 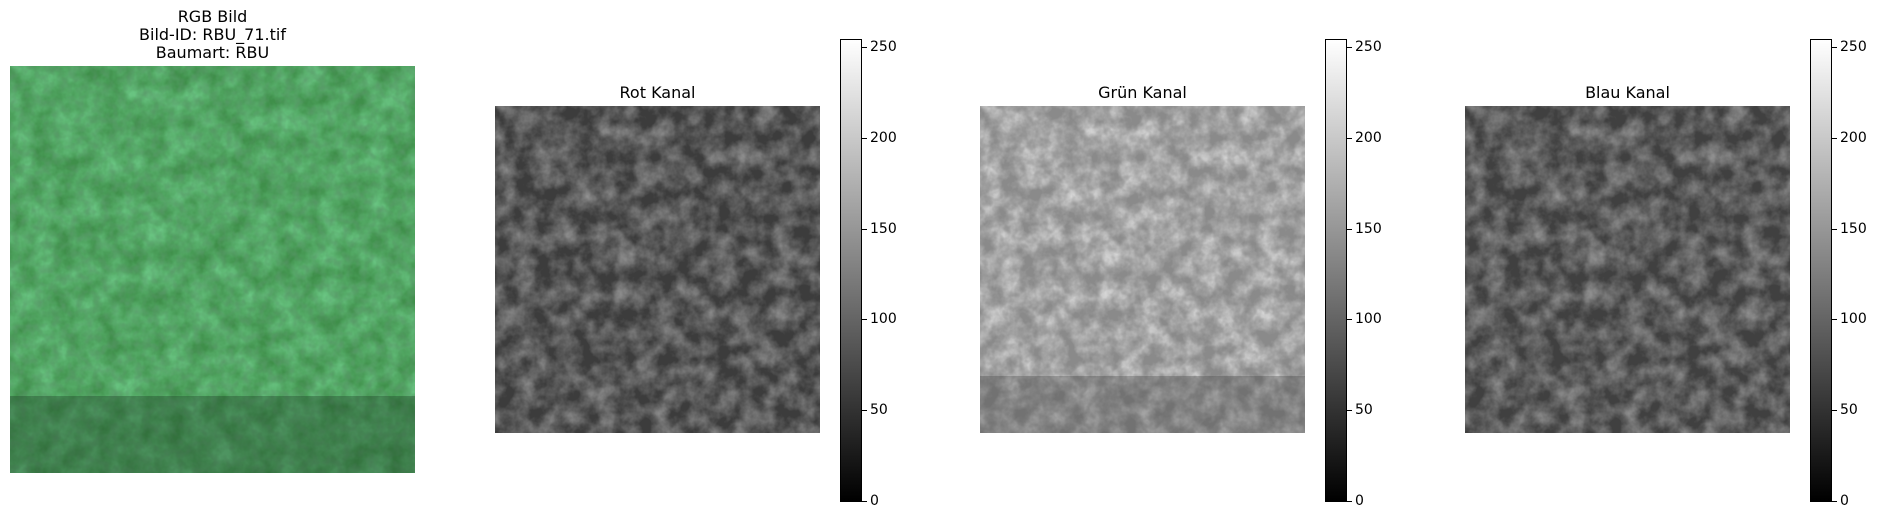 I want to click on red-cbar-tick-100: 100, so click(x=883, y=319).